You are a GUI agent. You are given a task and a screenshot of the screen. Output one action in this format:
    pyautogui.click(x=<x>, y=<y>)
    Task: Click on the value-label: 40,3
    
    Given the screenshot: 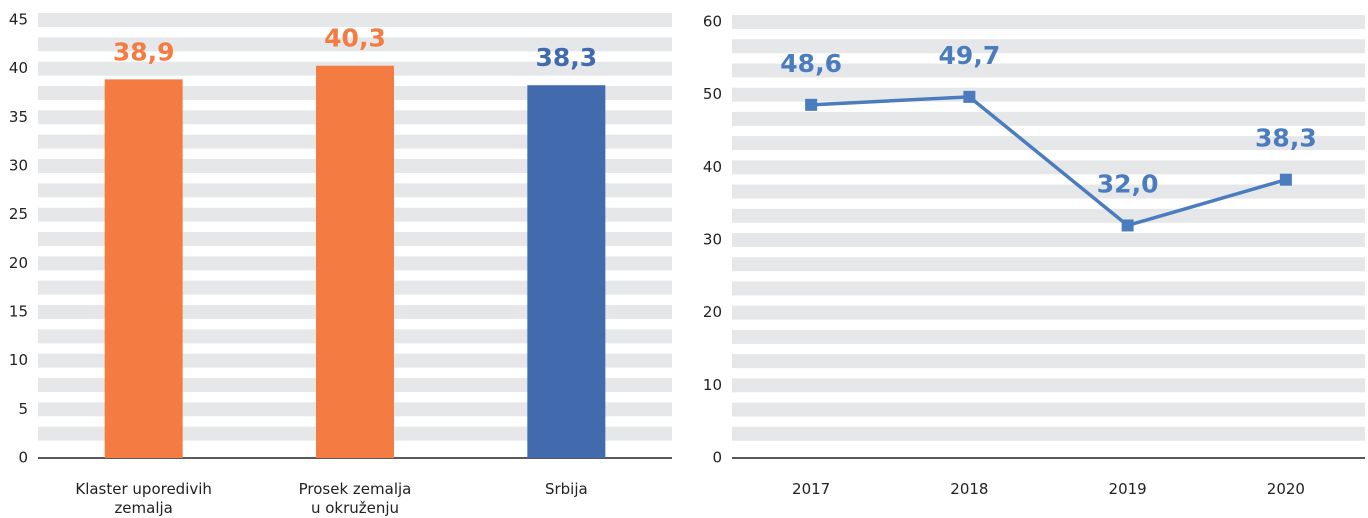 What is the action you would take?
    pyautogui.click(x=355, y=38)
    